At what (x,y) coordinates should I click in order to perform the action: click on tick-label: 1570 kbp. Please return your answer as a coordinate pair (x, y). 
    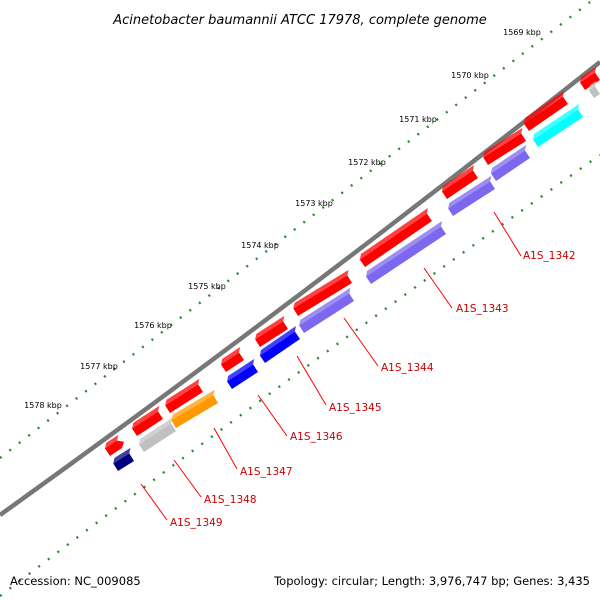
    Looking at the image, I should click on (470, 75).